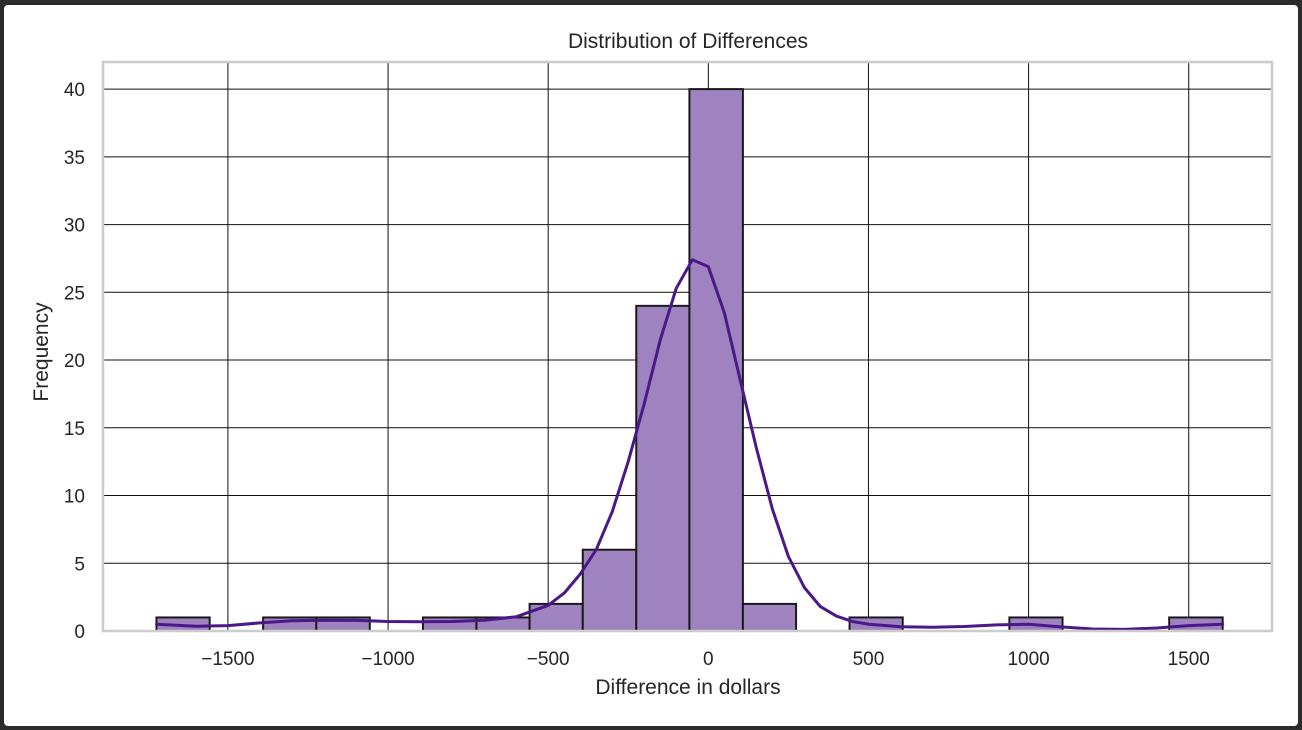 The height and width of the screenshot is (730, 1302). What do you see at coordinates (79, 632) in the screenshot?
I see `y-tick-label: 0` at bounding box center [79, 632].